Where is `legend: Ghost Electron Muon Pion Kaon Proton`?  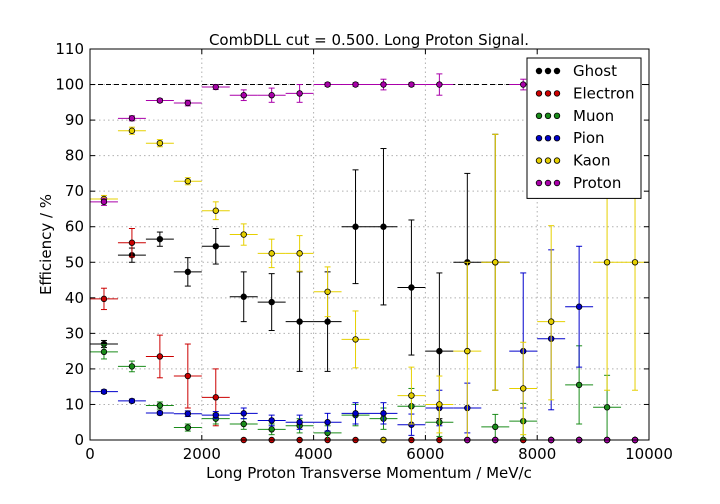
legend: Ghost Electron Muon Pion Kaon Proton is located at coordinates (584, 128).